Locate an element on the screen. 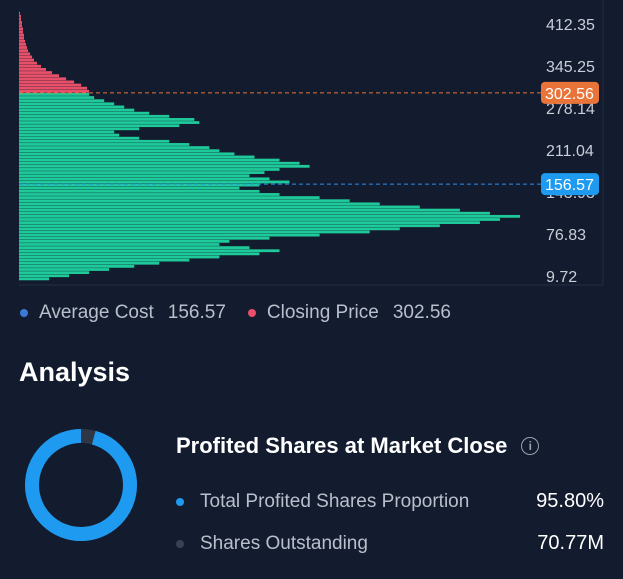  profited-shares-title-text: Profited Shares at Market Close is located at coordinates (342, 445).